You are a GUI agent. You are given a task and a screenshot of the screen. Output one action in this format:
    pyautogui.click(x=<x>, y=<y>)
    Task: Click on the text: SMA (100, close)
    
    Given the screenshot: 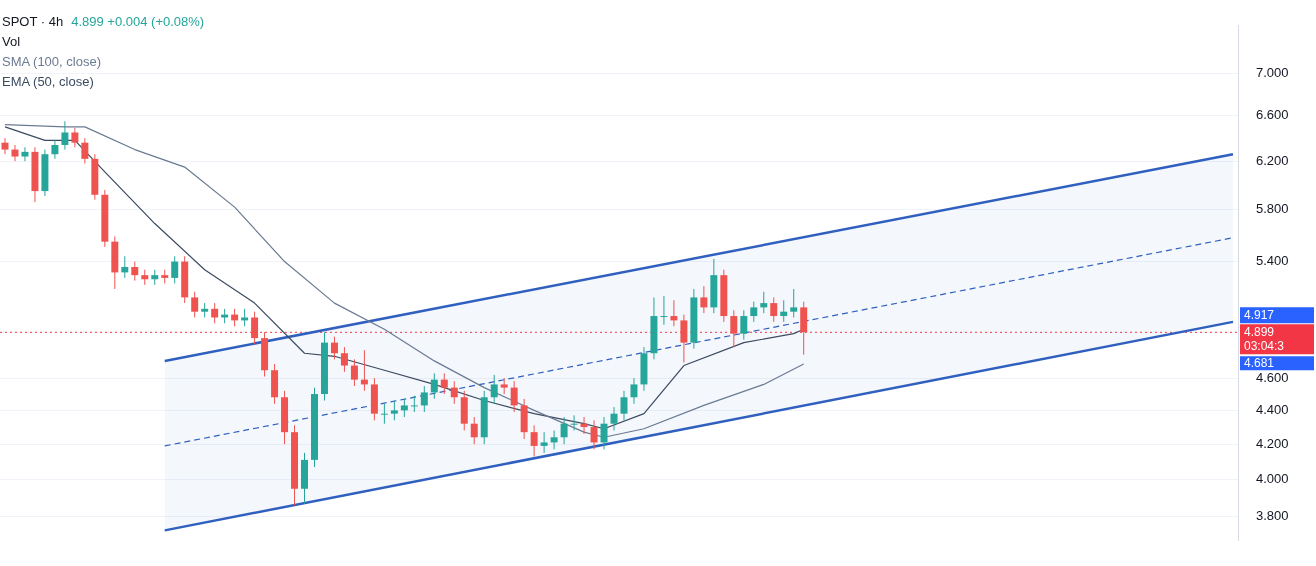 What is the action you would take?
    pyautogui.click(x=52, y=62)
    